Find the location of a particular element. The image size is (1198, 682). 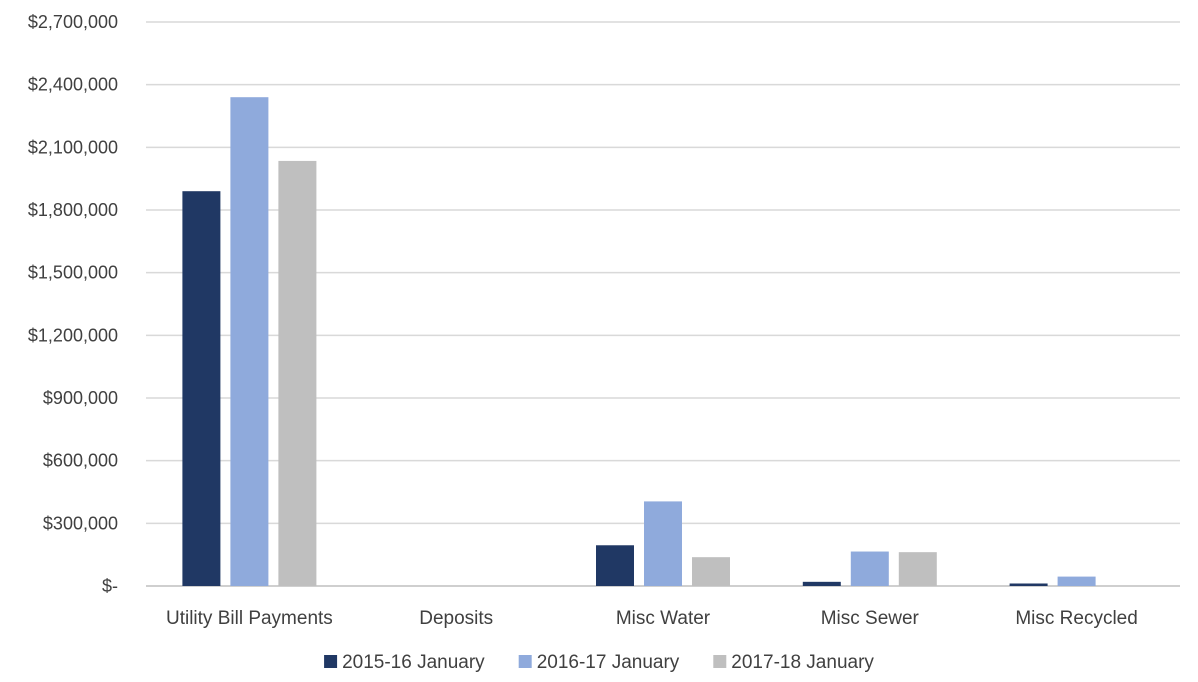

x-category-label: Utility Bill Payments is located at coordinates (249, 618).